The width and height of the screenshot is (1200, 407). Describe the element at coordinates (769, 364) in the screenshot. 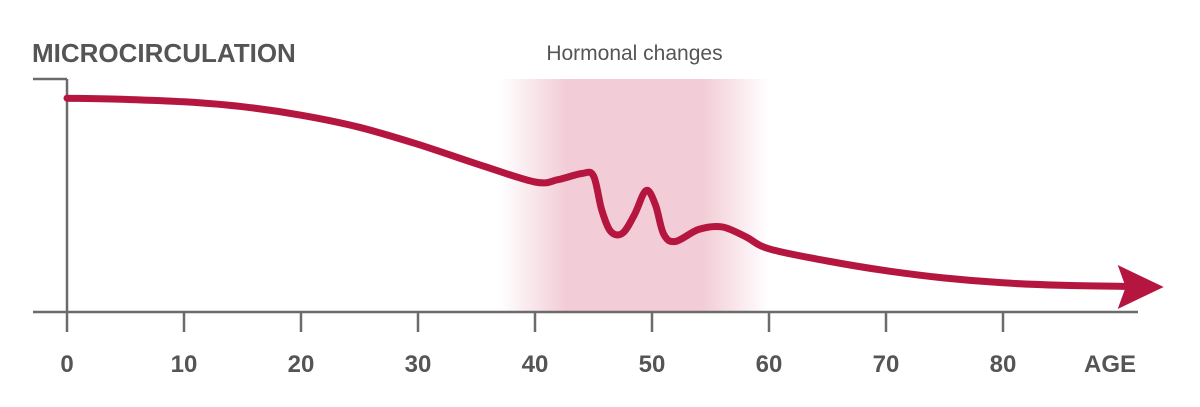

I see `x-tick-label: 60` at that location.